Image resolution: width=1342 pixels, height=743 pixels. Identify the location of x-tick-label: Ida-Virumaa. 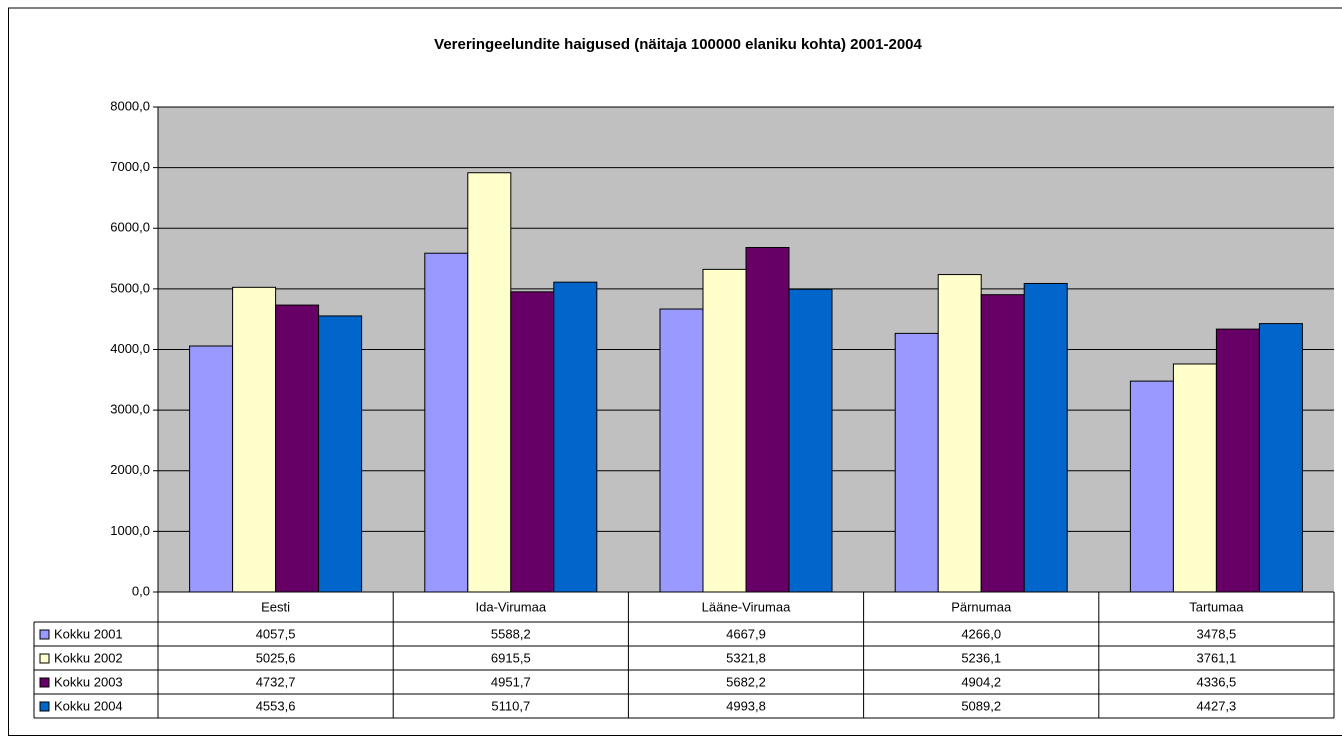
(511, 606).